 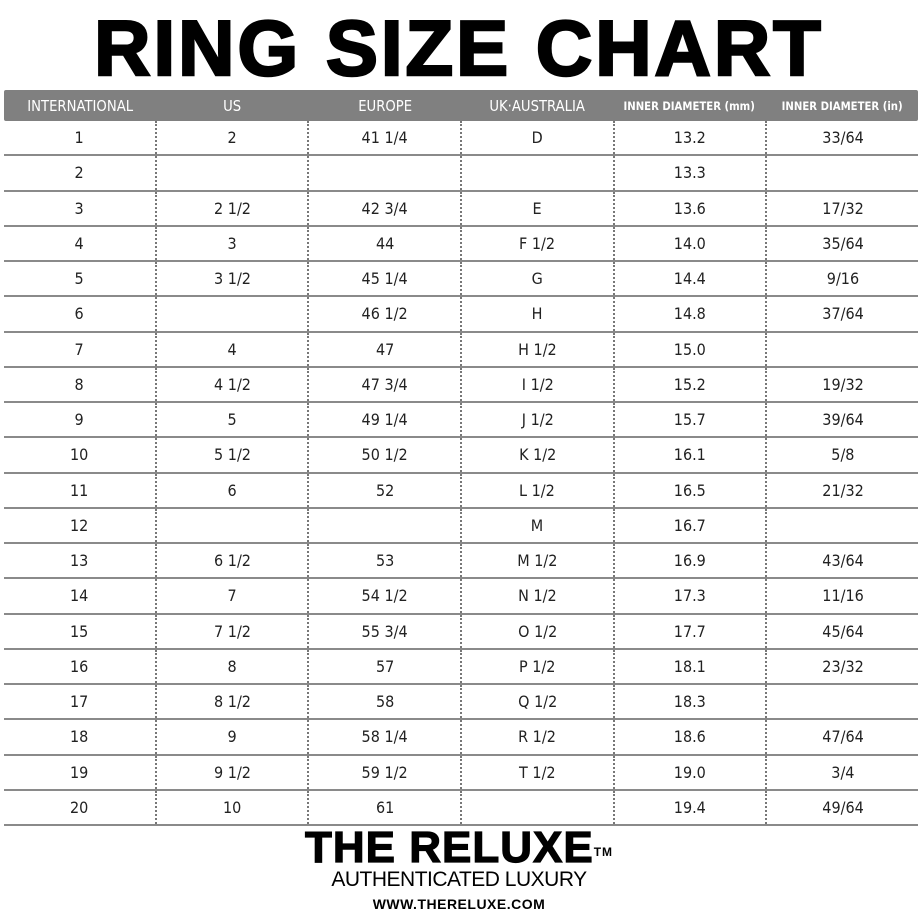 I want to click on cell-international: 1, so click(x=80, y=138).